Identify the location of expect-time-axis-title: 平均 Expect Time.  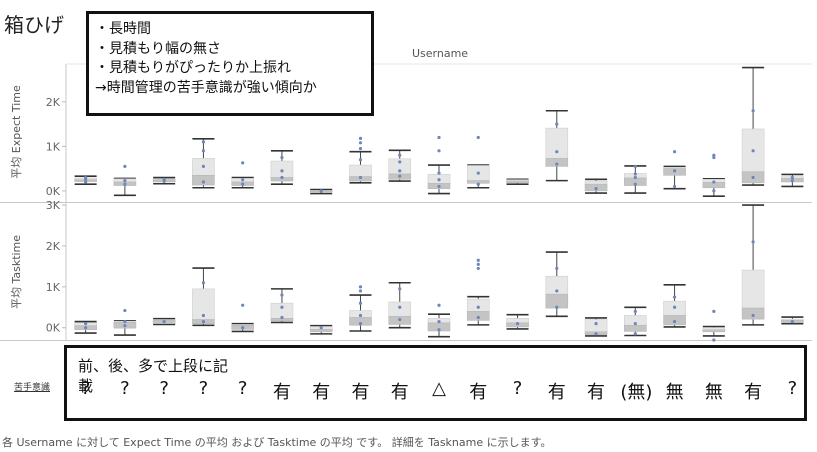
(16, 132).